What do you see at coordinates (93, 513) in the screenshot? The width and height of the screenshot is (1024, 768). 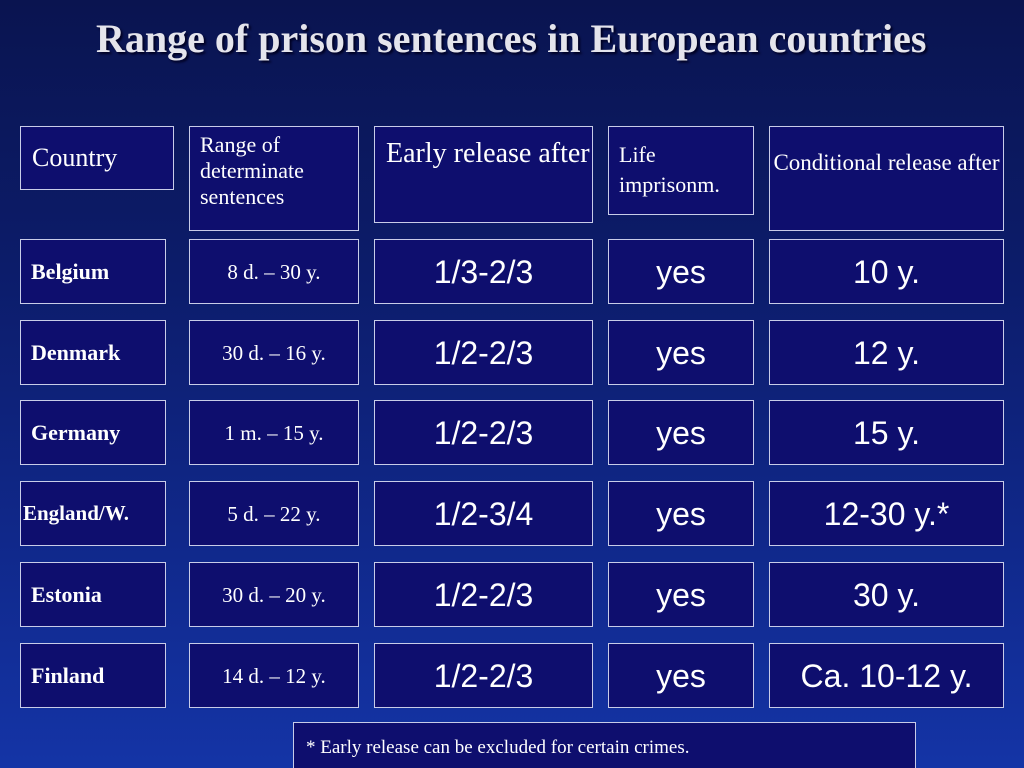 I see `country-cell: England/W.` at bounding box center [93, 513].